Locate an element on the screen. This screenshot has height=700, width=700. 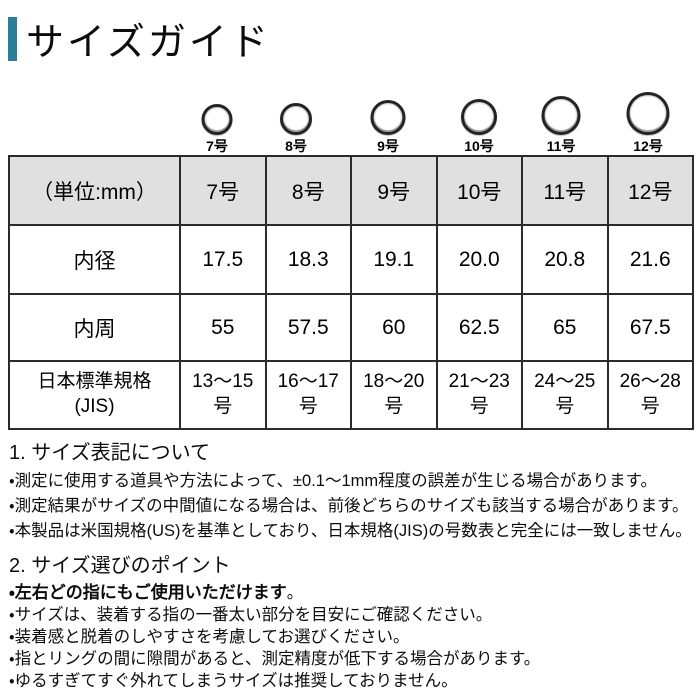
ring-illustration: 10号 is located at coordinates (479, 126).